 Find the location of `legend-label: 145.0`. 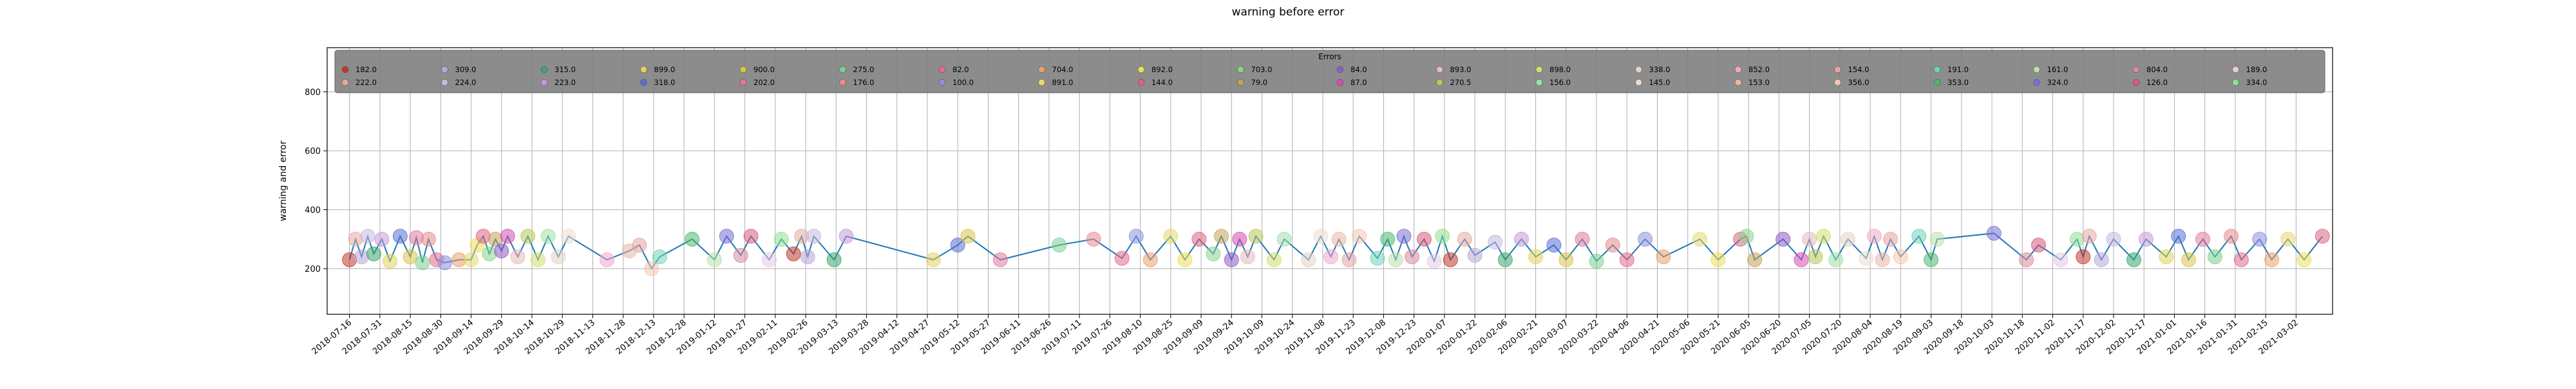

legend-label: 145.0 is located at coordinates (1660, 82).